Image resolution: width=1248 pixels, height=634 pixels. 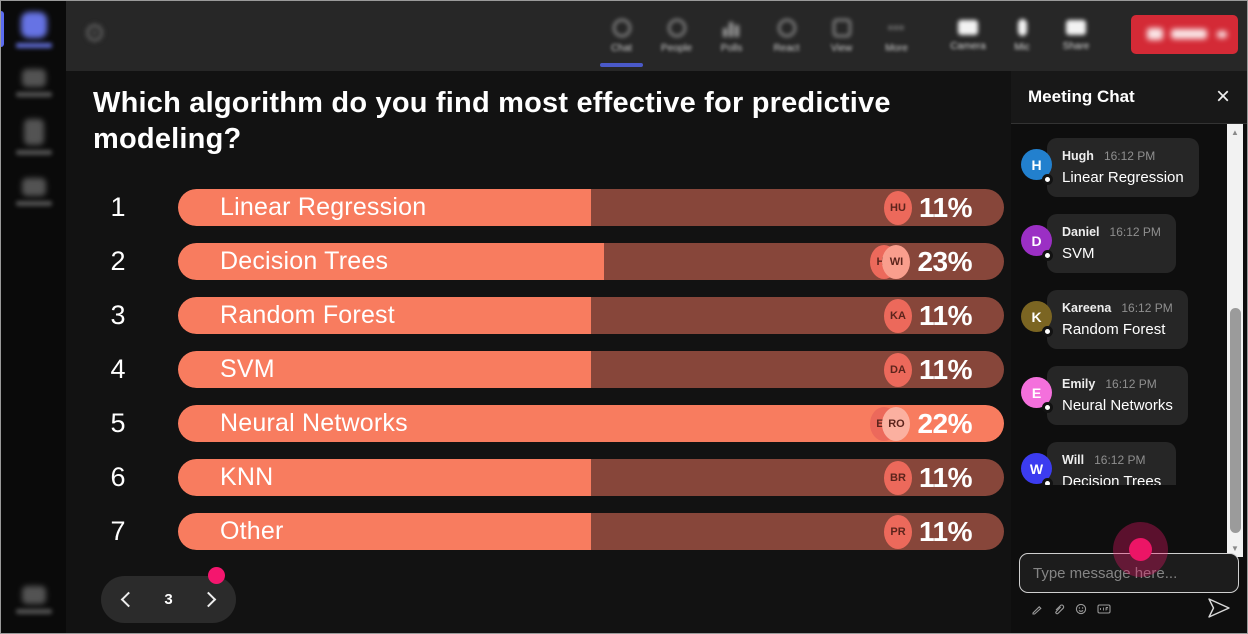 I want to click on option-percent: 22%, so click(x=944, y=423).